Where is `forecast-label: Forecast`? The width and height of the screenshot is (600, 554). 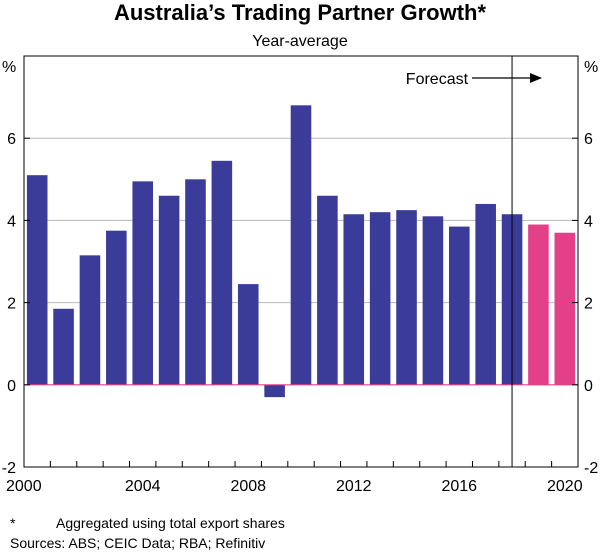
forecast-label: Forecast is located at coordinates (437, 79).